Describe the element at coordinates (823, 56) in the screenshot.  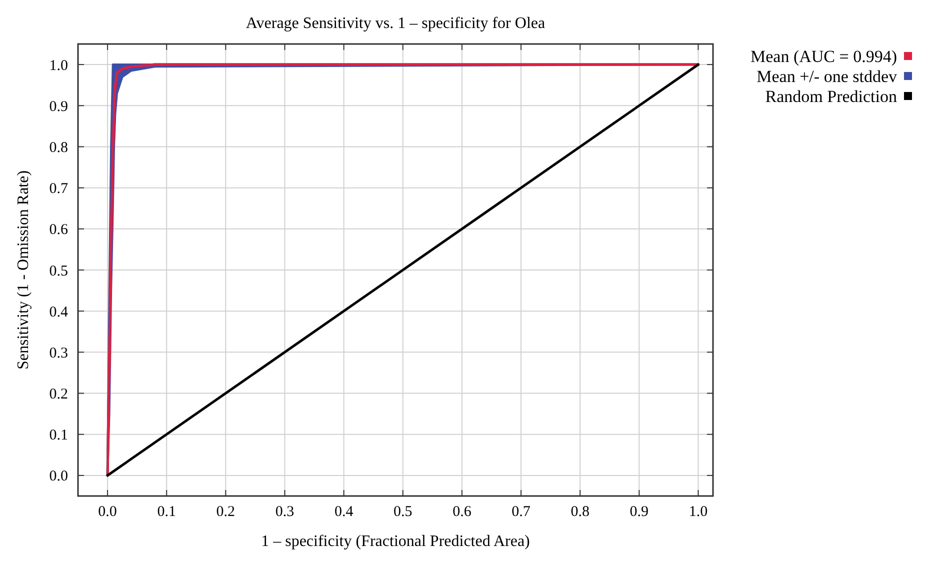
I see `legend-label: Mean (AUC = 0.994)` at that location.